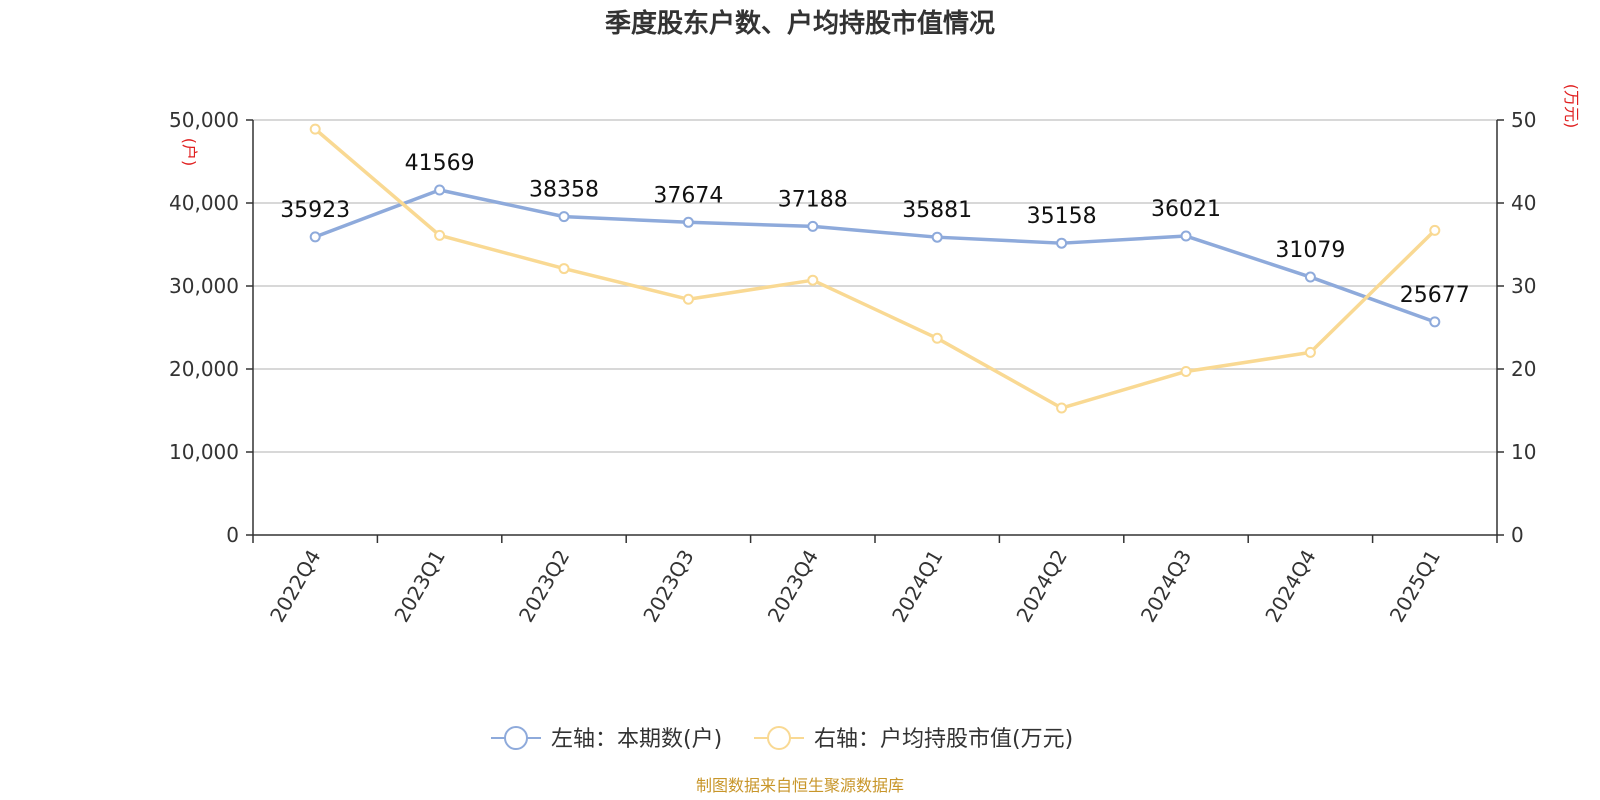  I want to click on left-axis-tick-label: 30,000, so click(204, 286).